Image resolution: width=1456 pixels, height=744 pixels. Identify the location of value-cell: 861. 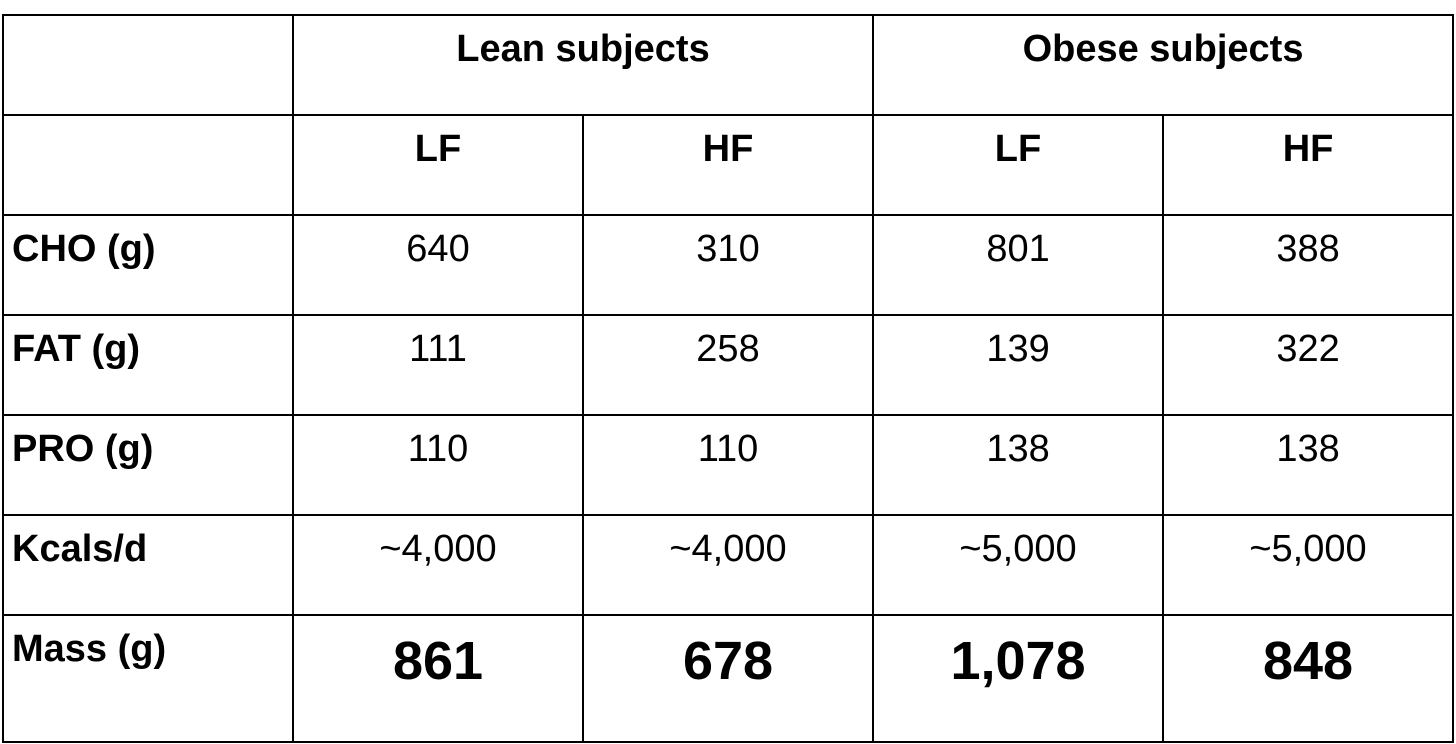
(438, 678).